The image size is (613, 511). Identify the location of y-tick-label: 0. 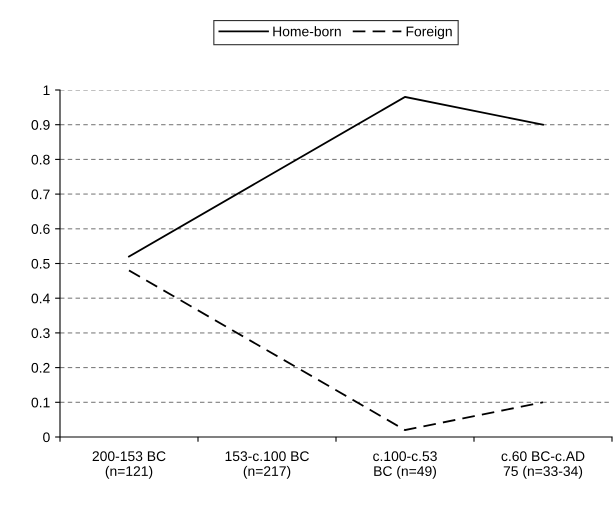
(46, 437).